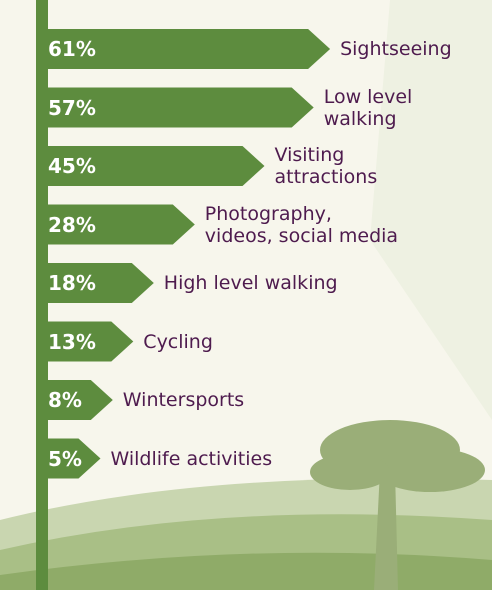  Describe the element at coordinates (301, 224) in the screenshot. I see `category-label: Photography, videos, social media` at that location.